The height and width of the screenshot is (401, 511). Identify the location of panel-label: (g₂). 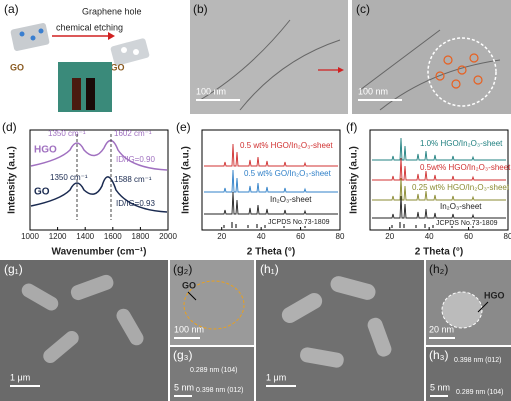
(182, 269).